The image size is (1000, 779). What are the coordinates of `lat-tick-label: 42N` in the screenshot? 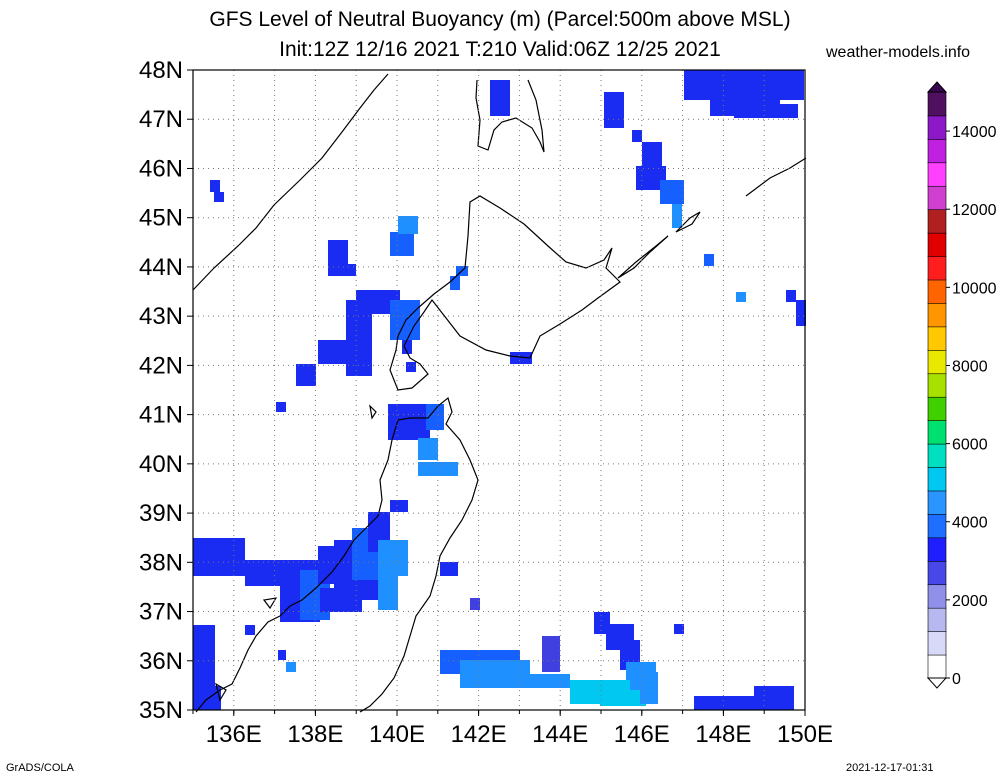 It's located at (161, 365).